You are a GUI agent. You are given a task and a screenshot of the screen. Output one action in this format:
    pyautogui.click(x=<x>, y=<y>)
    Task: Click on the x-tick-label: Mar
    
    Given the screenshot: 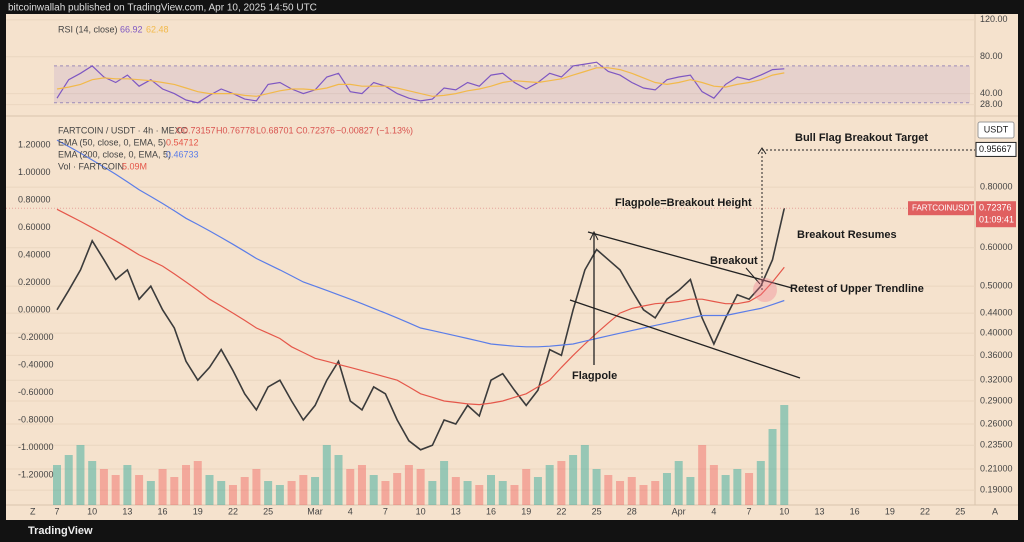 What is the action you would take?
    pyautogui.click(x=315, y=511)
    